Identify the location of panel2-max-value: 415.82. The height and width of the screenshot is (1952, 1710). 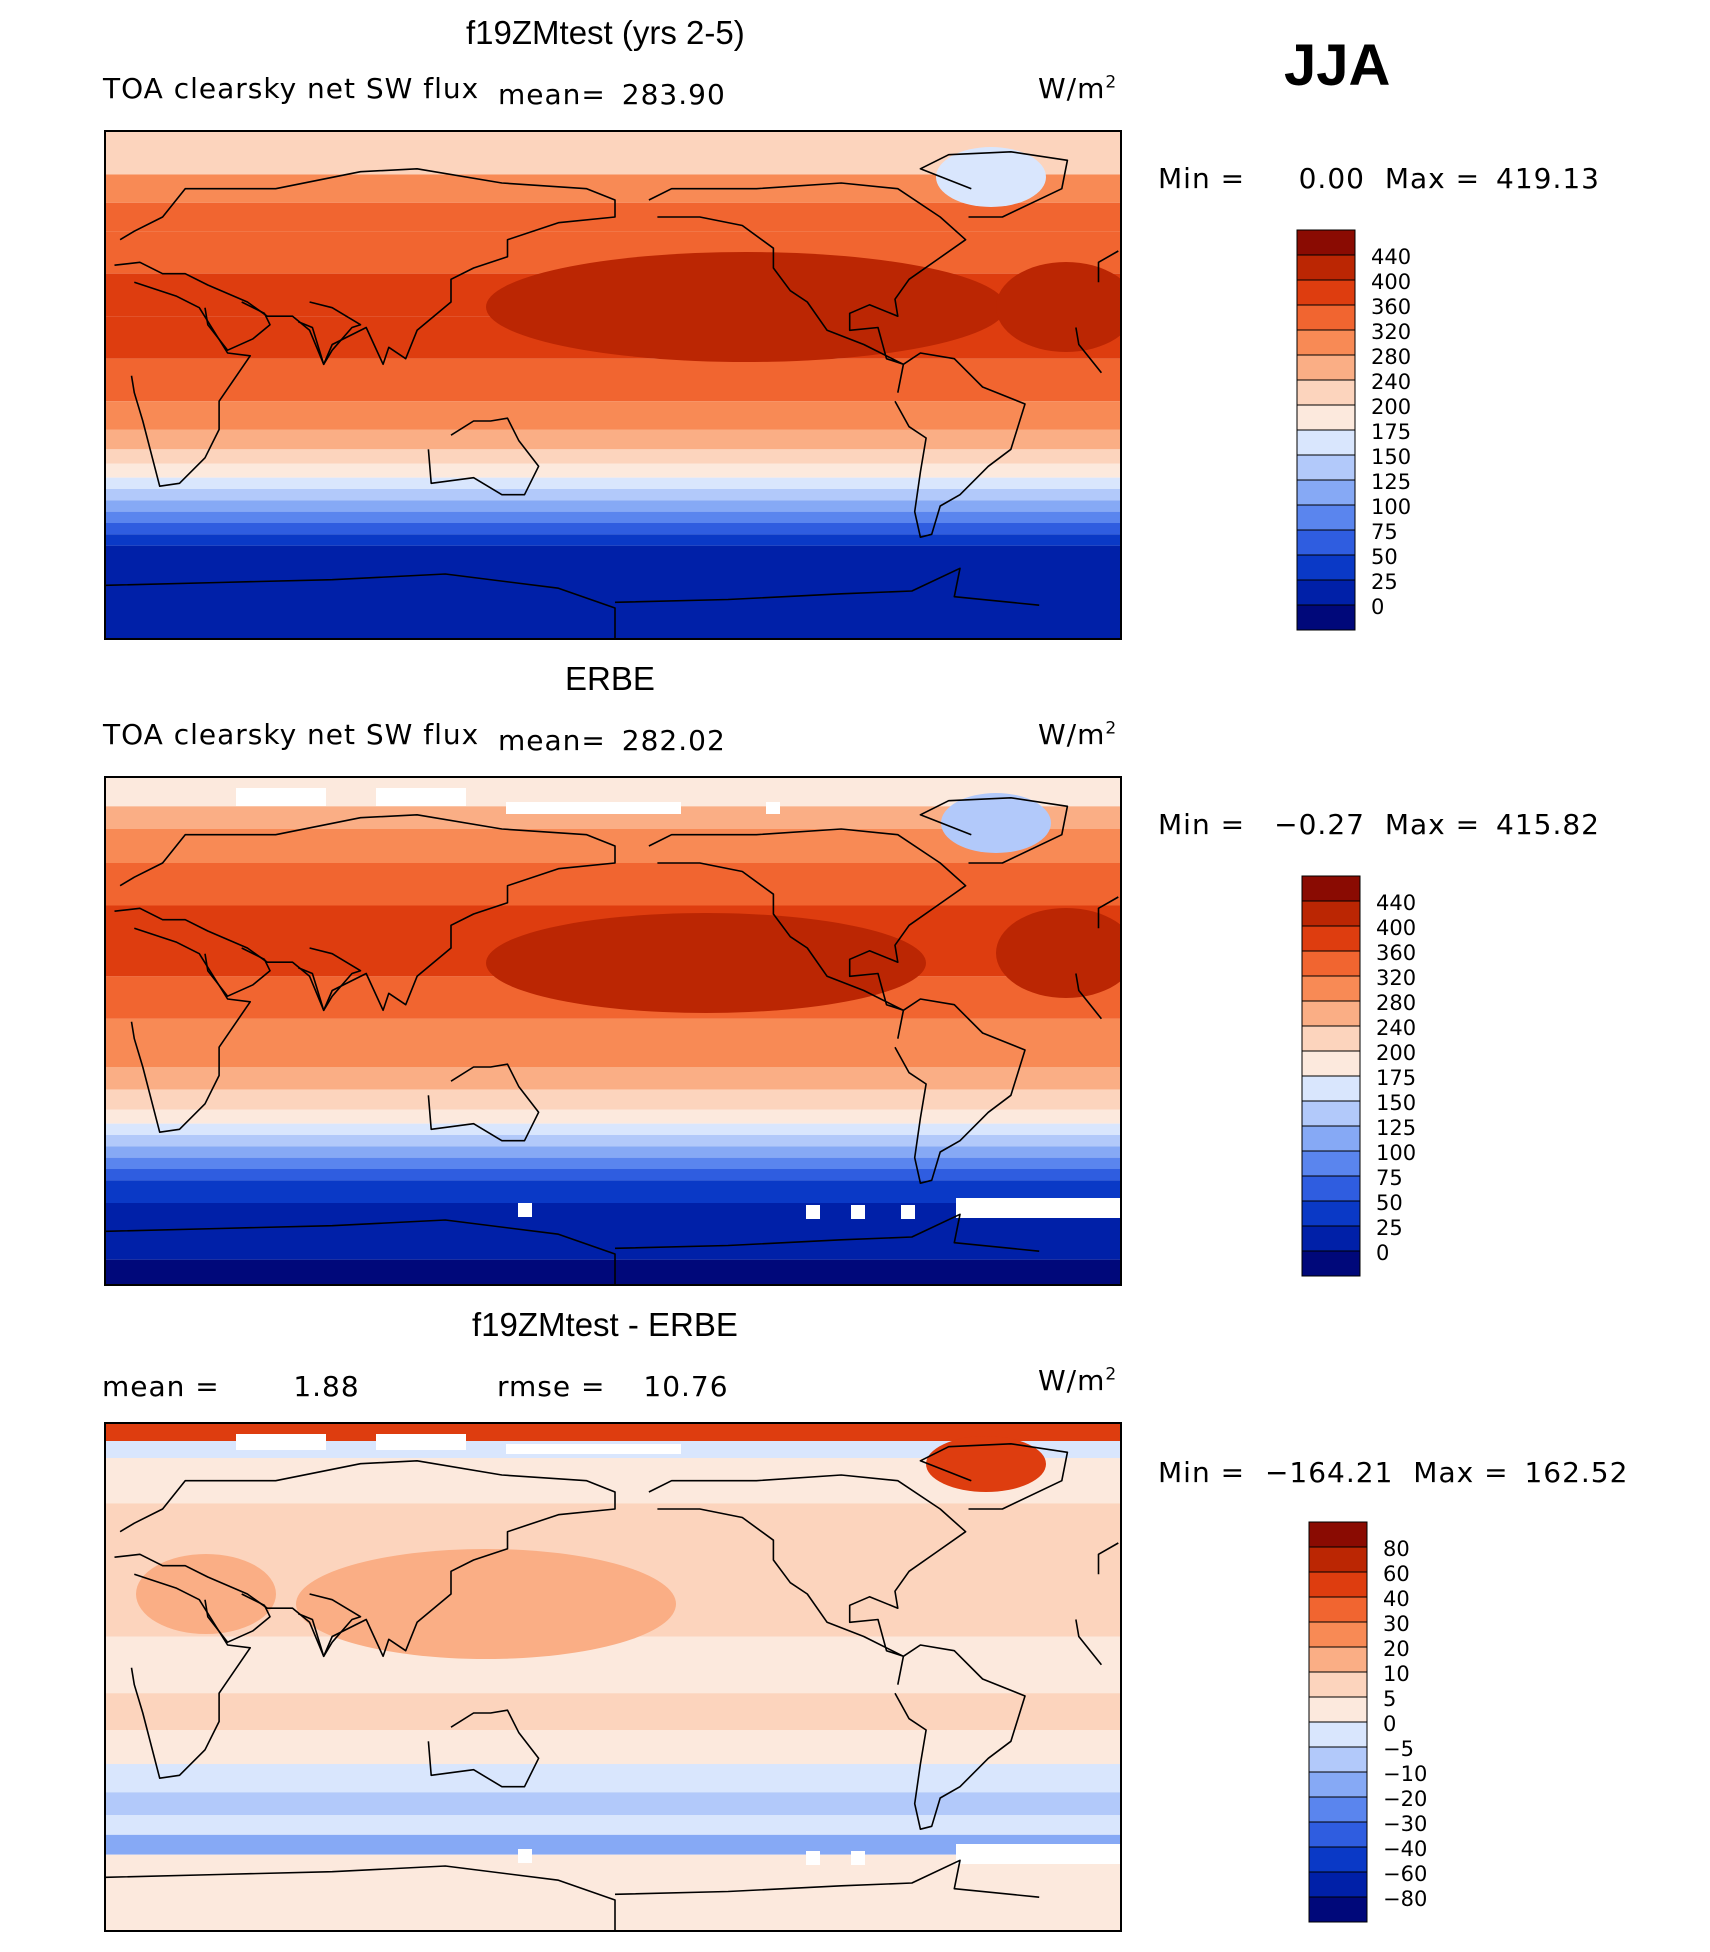
(1548, 824).